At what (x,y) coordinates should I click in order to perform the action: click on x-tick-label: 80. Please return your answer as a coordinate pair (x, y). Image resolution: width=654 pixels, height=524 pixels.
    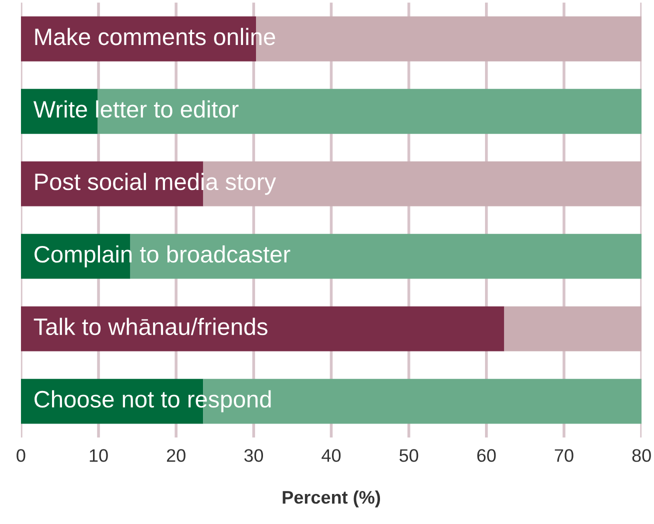
    Looking at the image, I should click on (641, 455).